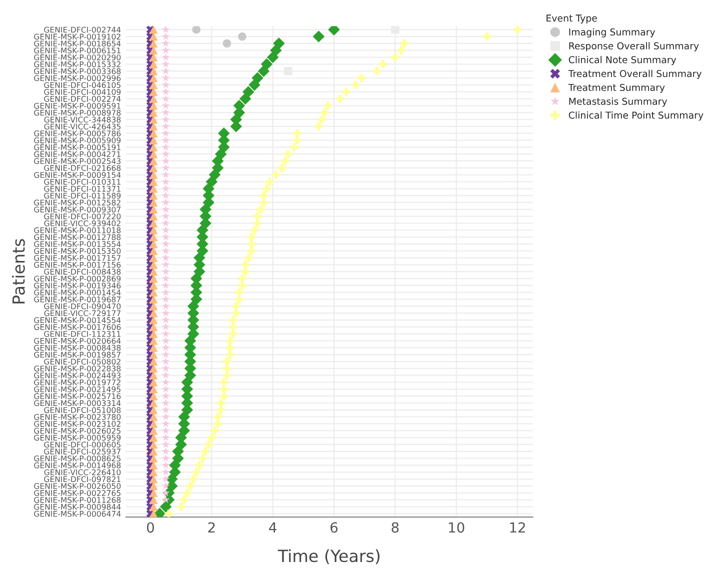  Describe the element at coordinates (18, 271) in the screenshot. I see `y-axis-title: Patients` at that location.